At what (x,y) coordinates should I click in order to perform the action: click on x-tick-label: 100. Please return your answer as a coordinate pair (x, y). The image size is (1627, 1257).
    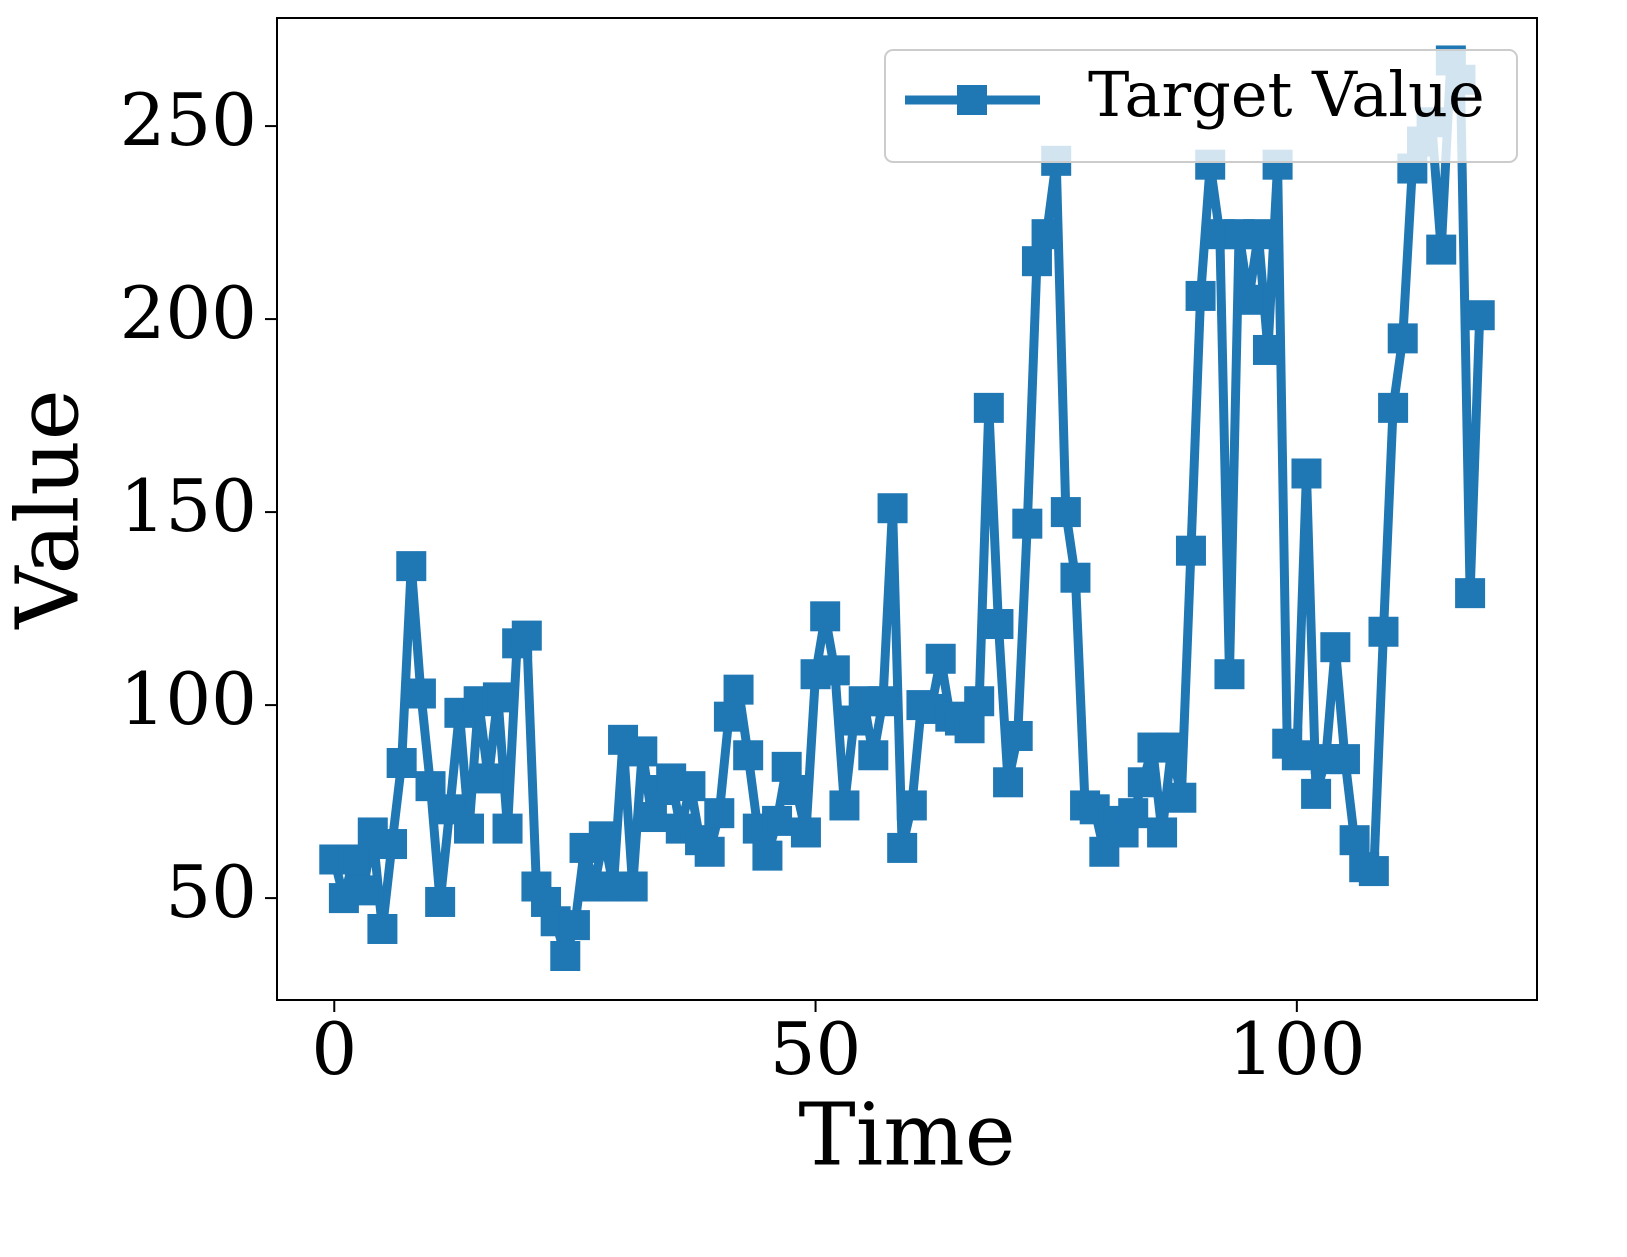
    Looking at the image, I should click on (1296, 1049).